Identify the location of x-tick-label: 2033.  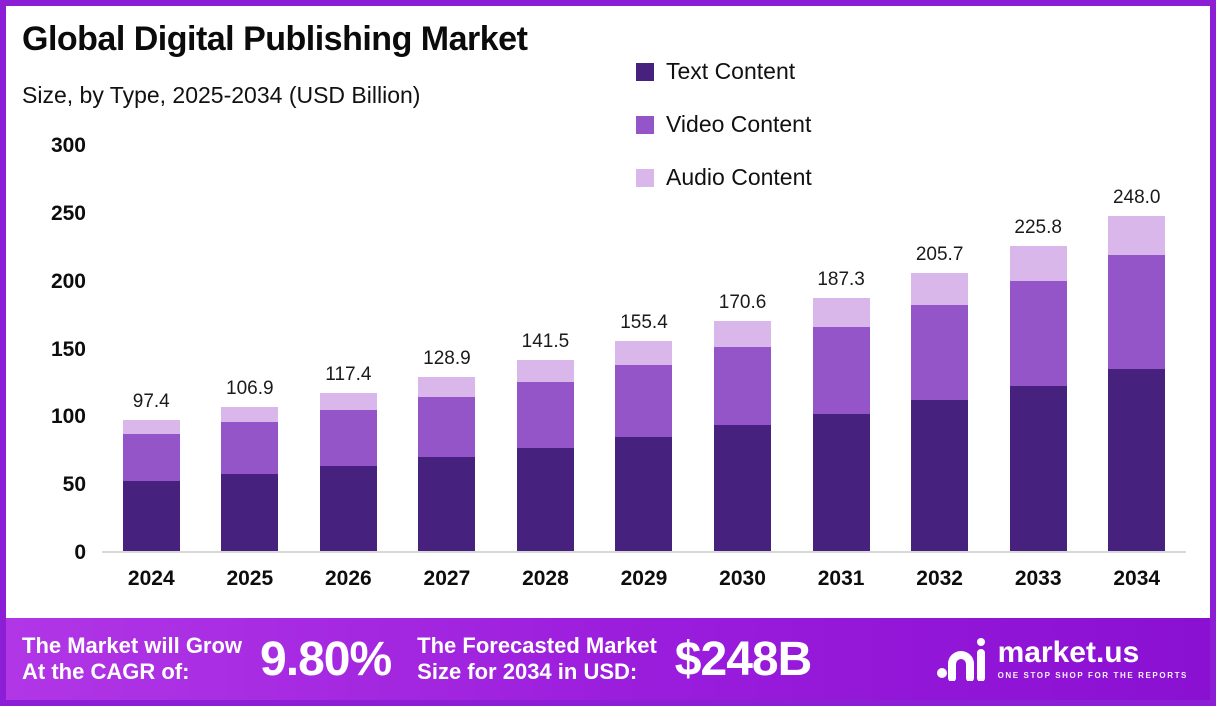
(1038, 578).